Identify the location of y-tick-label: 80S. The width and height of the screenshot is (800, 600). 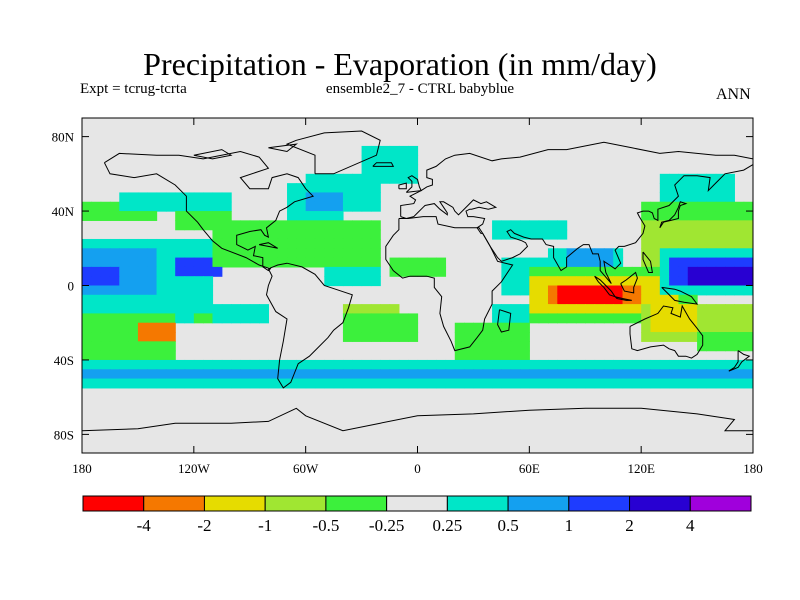
(64, 434).